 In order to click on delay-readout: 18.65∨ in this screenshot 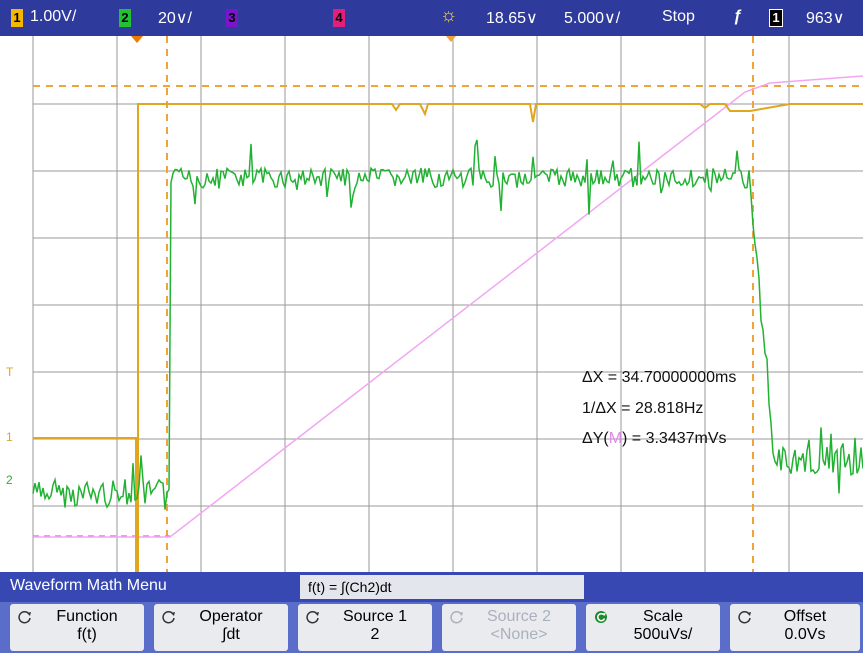, I will do `click(512, 18)`.